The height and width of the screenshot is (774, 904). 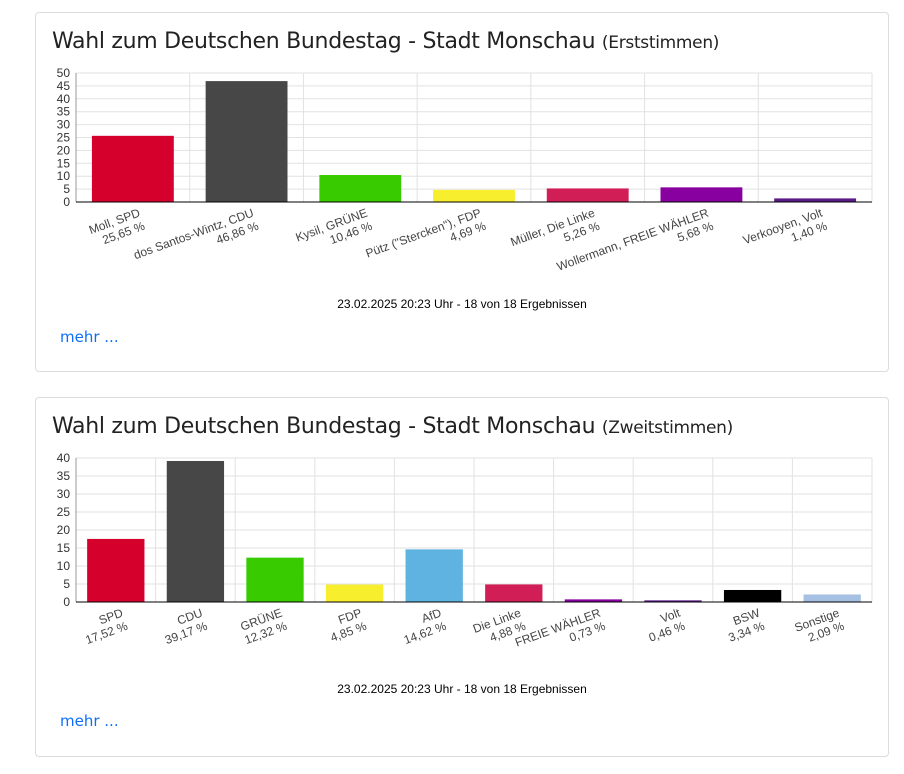 I want to click on y-tick-label: 50, so click(x=64, y=73).